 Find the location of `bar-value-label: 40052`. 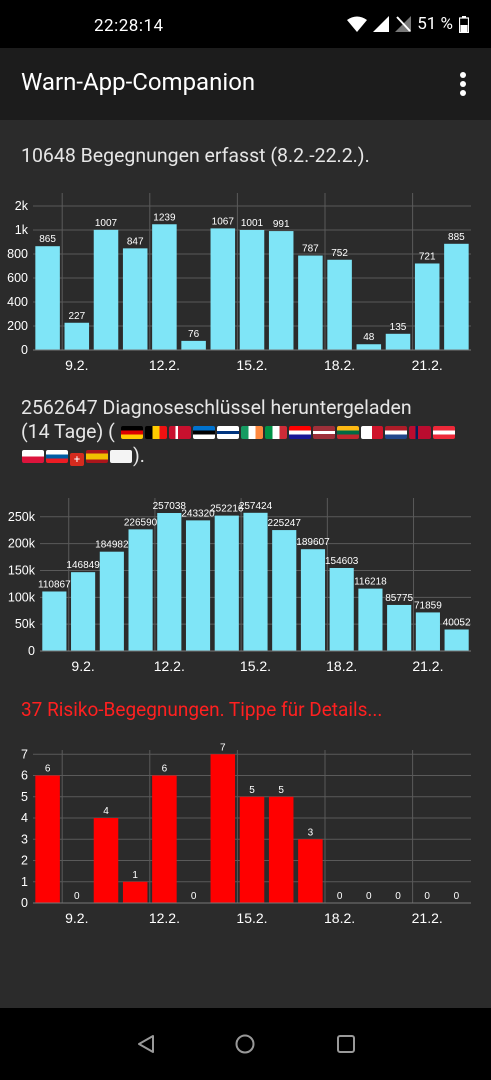

bar-value-label: 40052 is located at coordinates (457, 622).